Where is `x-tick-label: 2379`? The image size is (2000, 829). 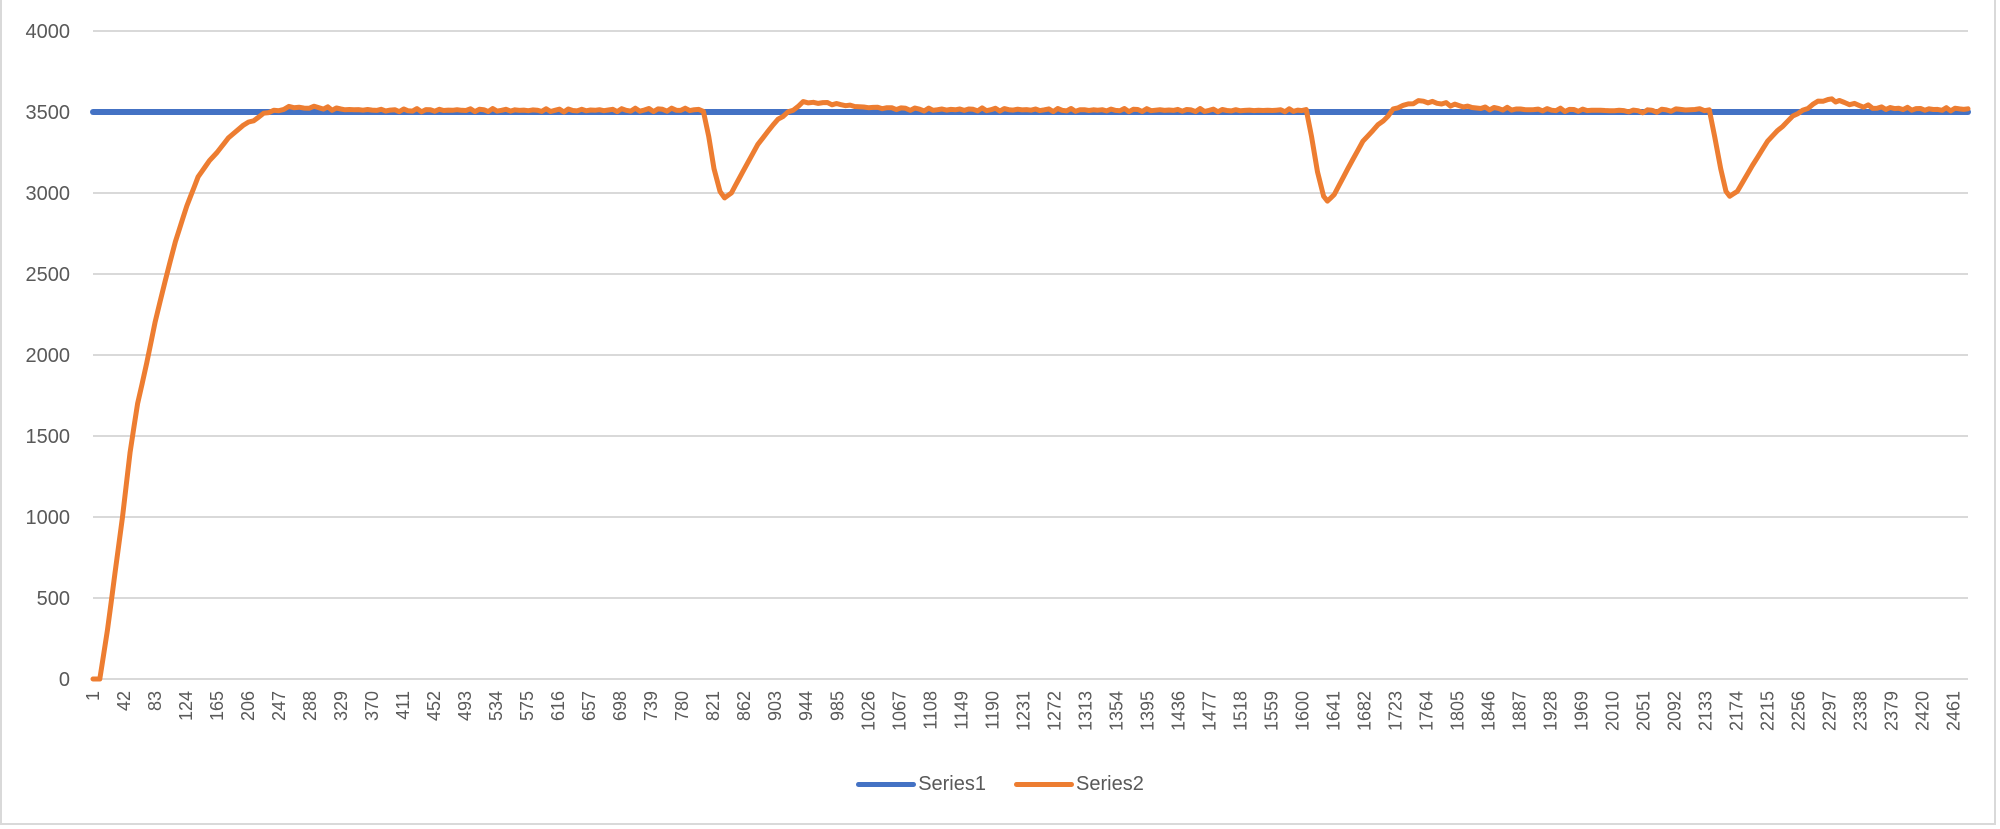 x-tick-label: 2379 is located at coordinates (1892, 711).